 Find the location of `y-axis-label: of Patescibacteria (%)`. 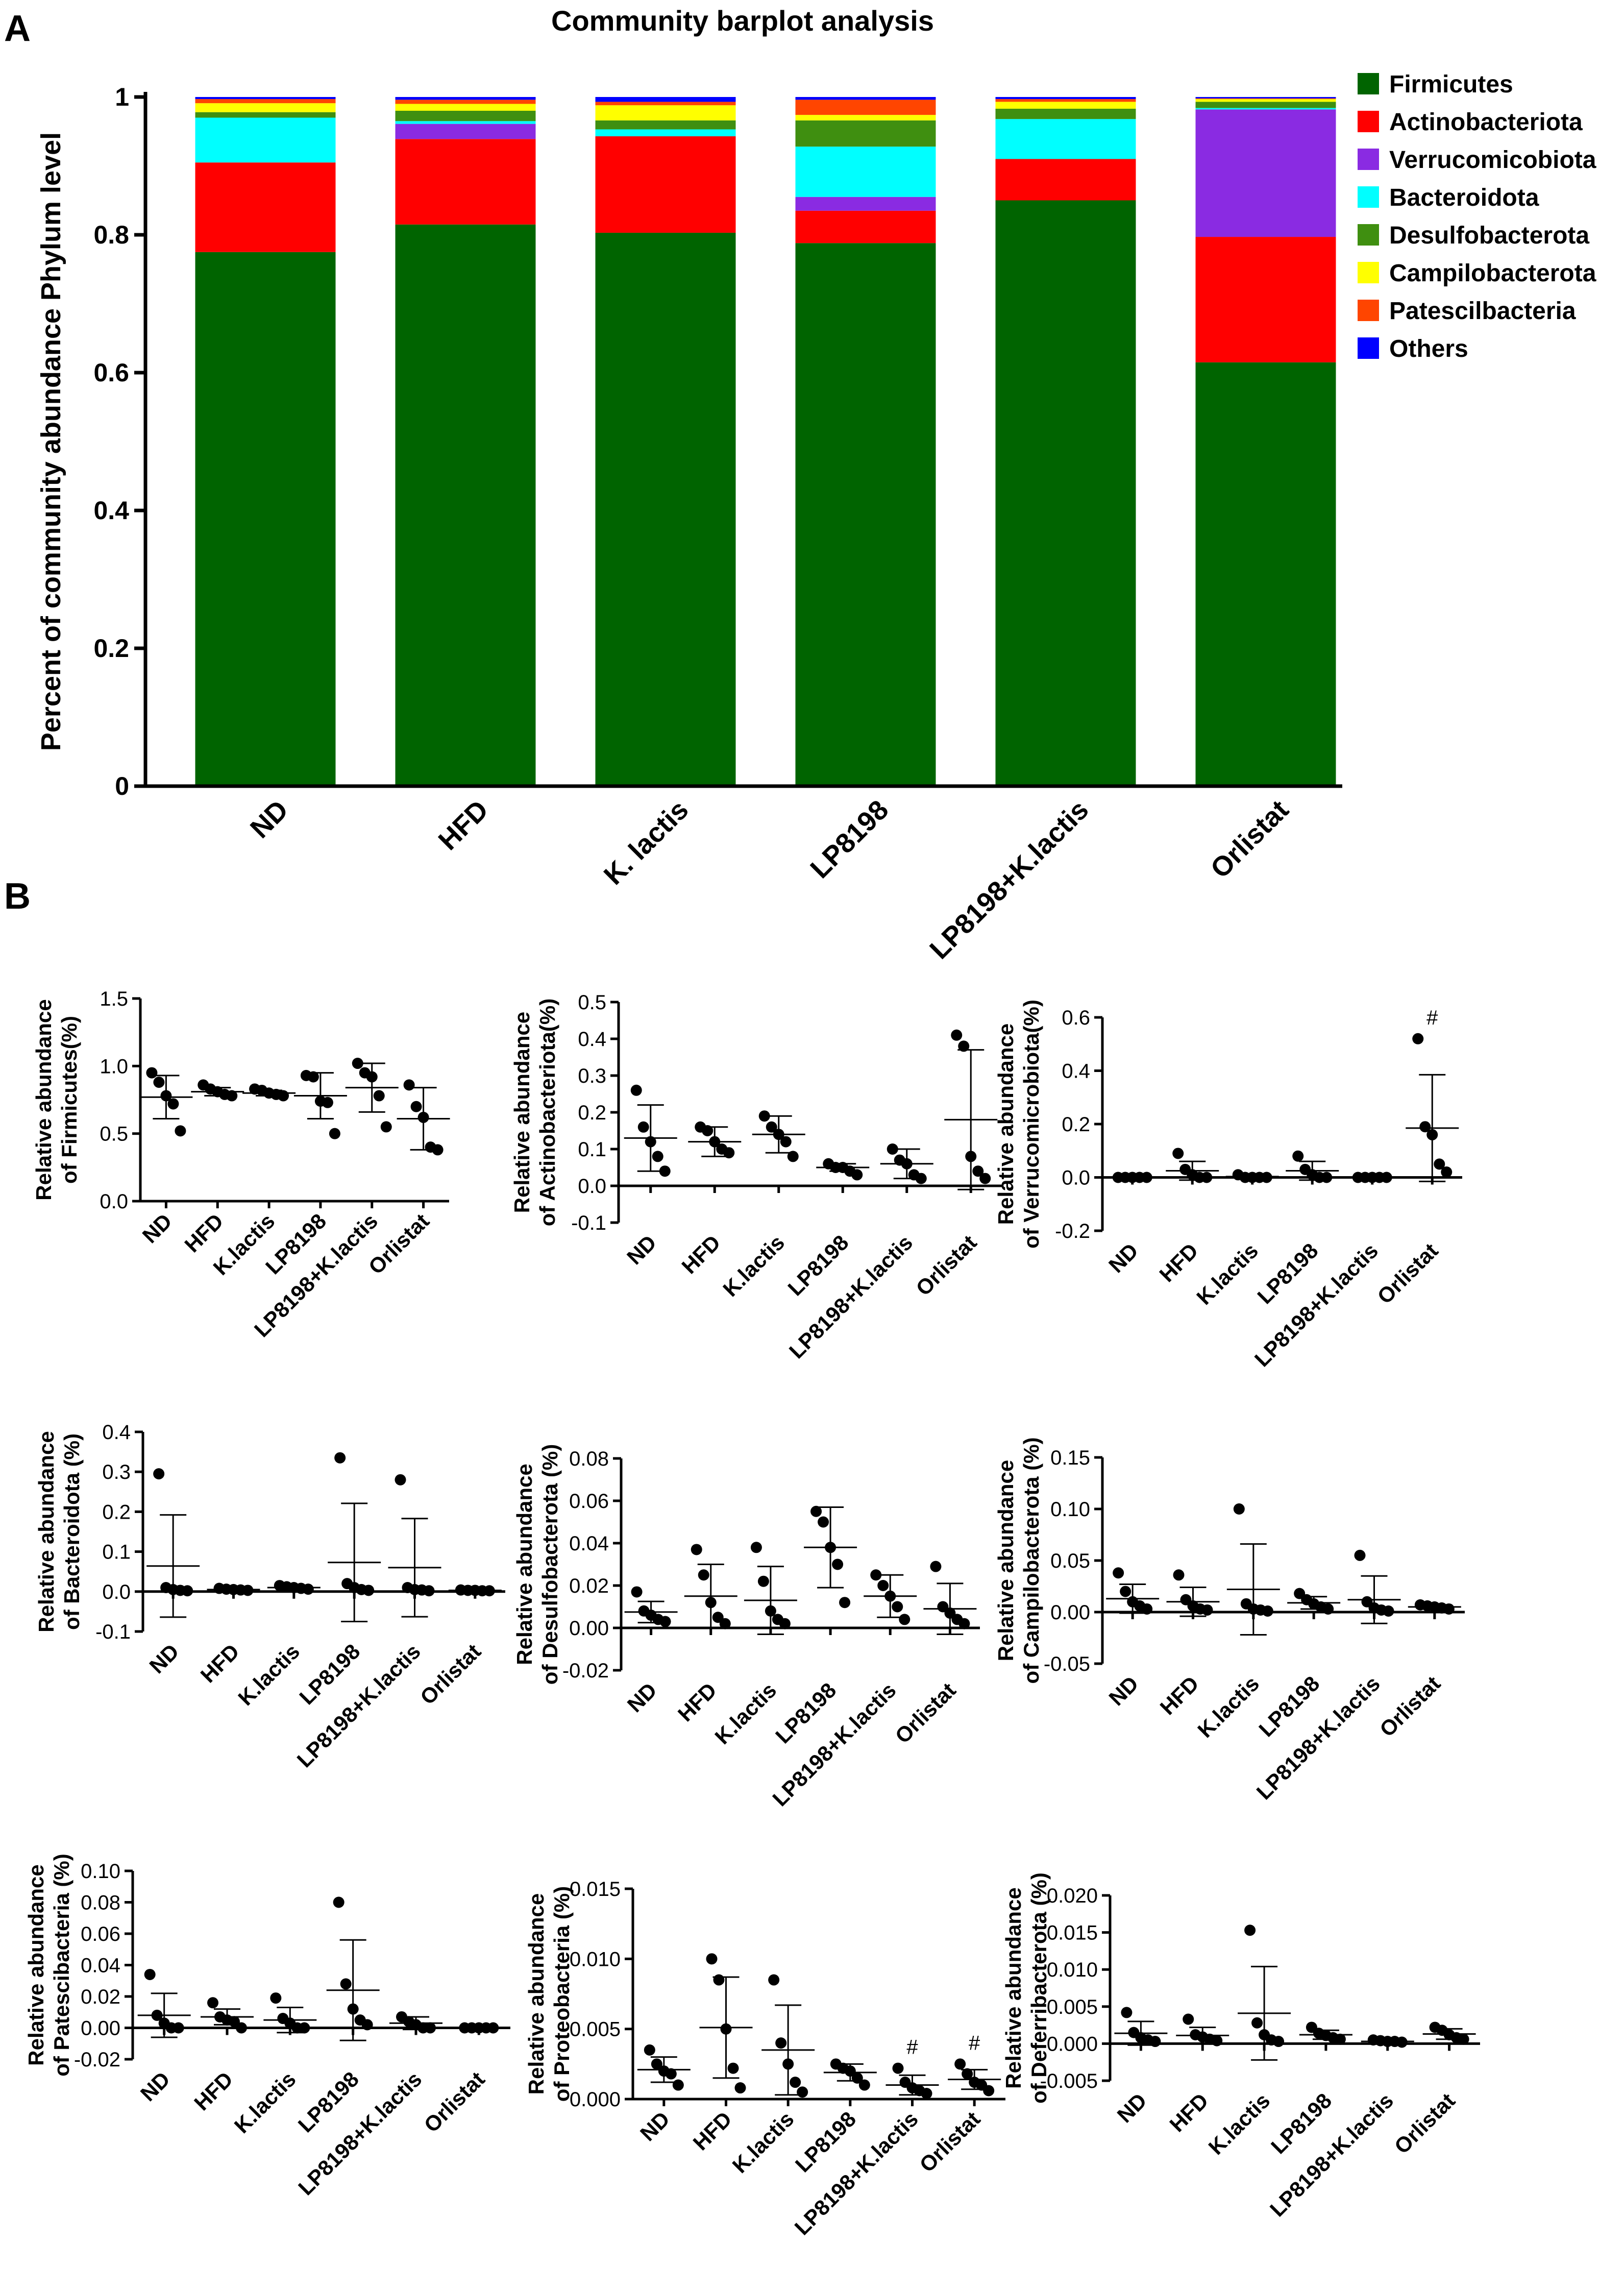

y-axis-label: of Patescibacteria (%) is located at coordinates (62, 1966).